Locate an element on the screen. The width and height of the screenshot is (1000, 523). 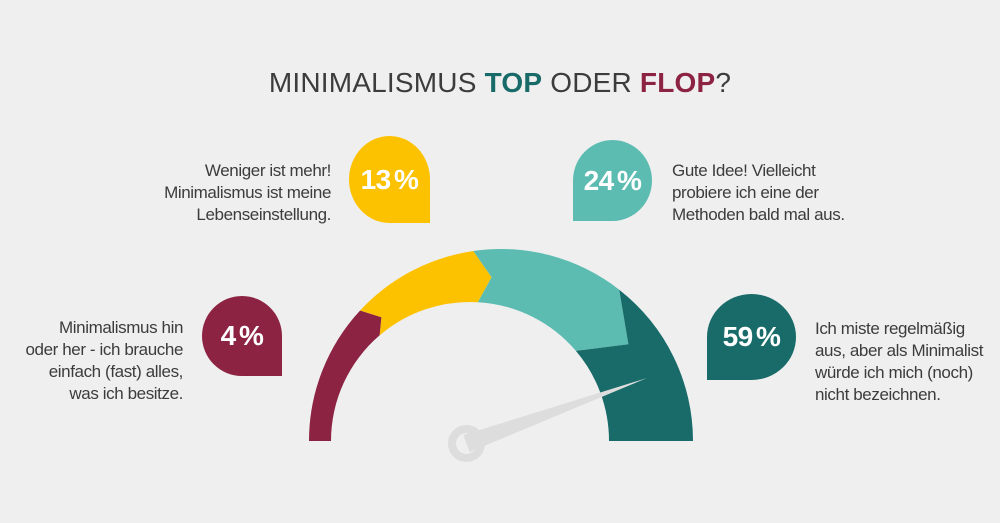
title-part-questionmark: ? is located at coordinates (723, 82).